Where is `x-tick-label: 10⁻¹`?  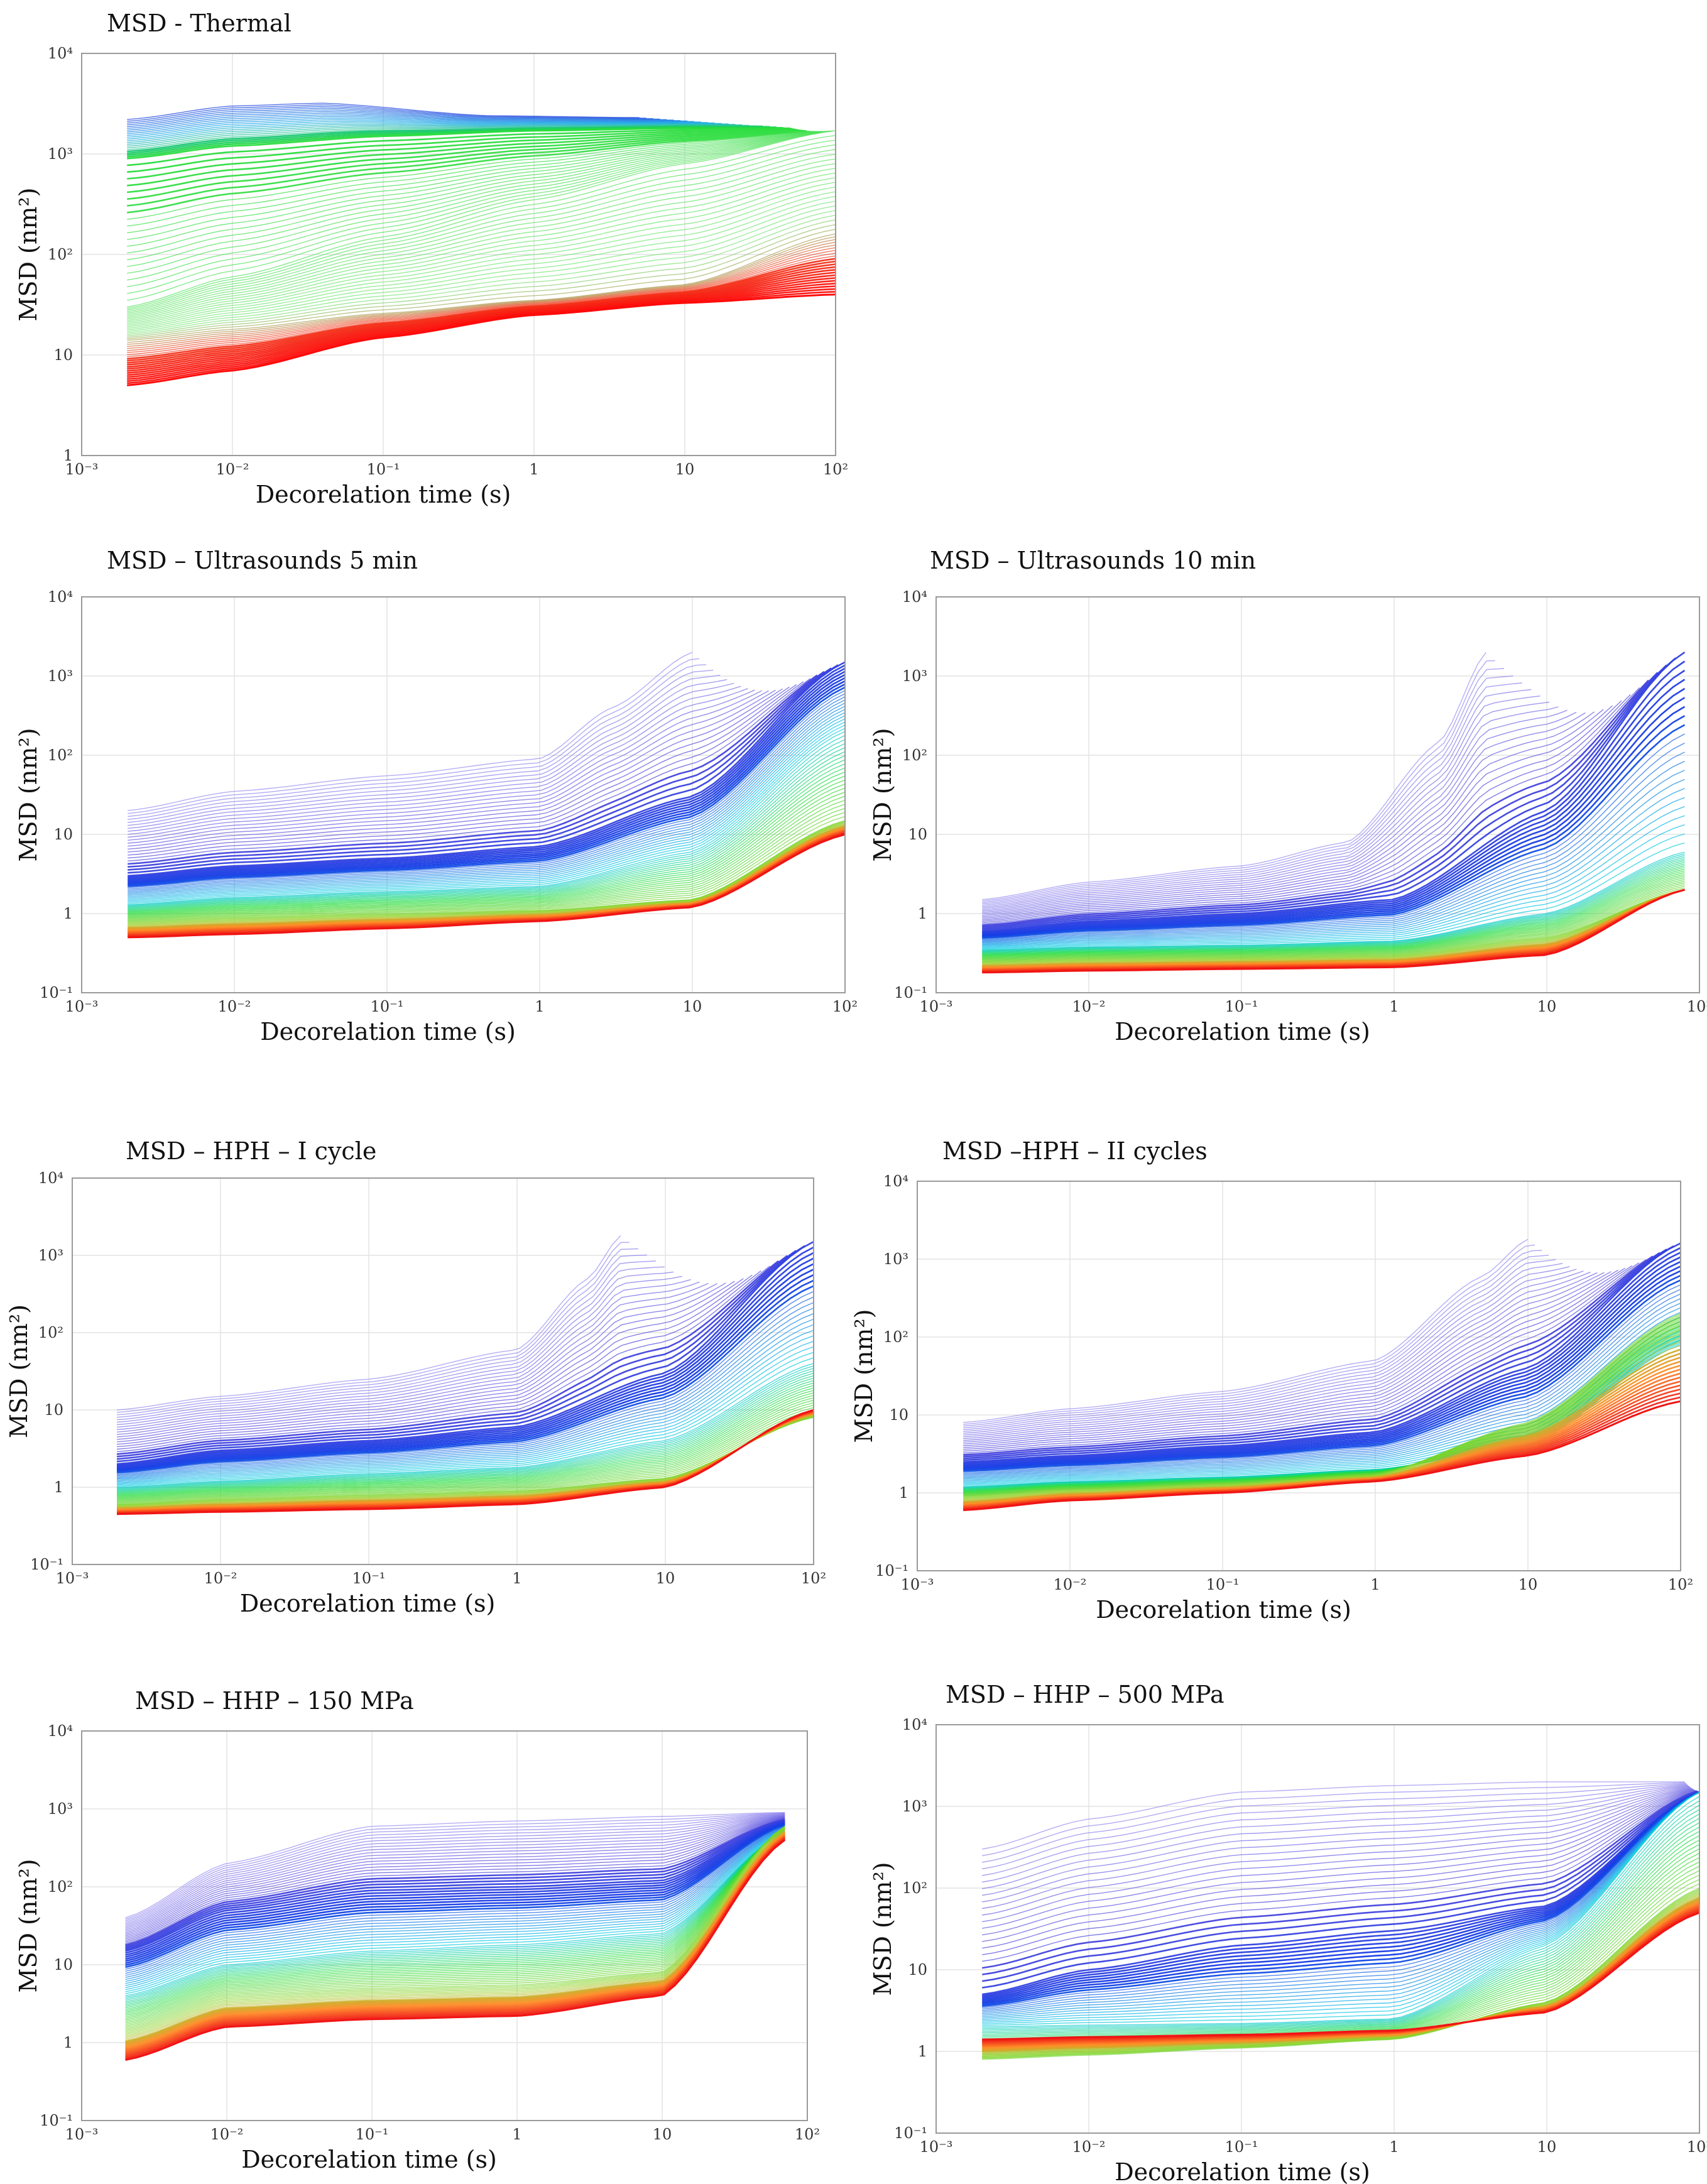 x-tick-label: 10⁻¹ is located at coordinates (1241, 1006).